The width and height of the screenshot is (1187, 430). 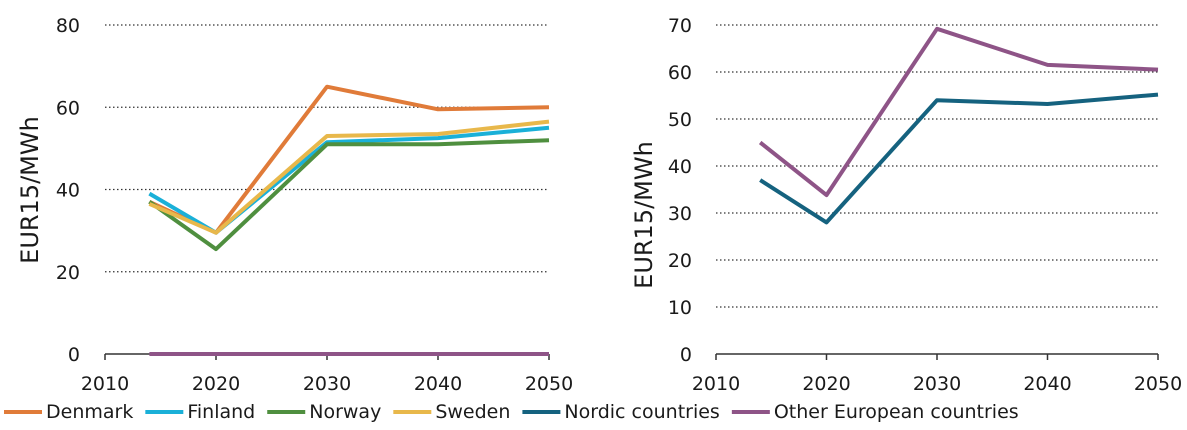 What do you see at coordinates (472, 412) in the screenshot?
I see `legend-label: Sweden` at bounding box center [472, 412].